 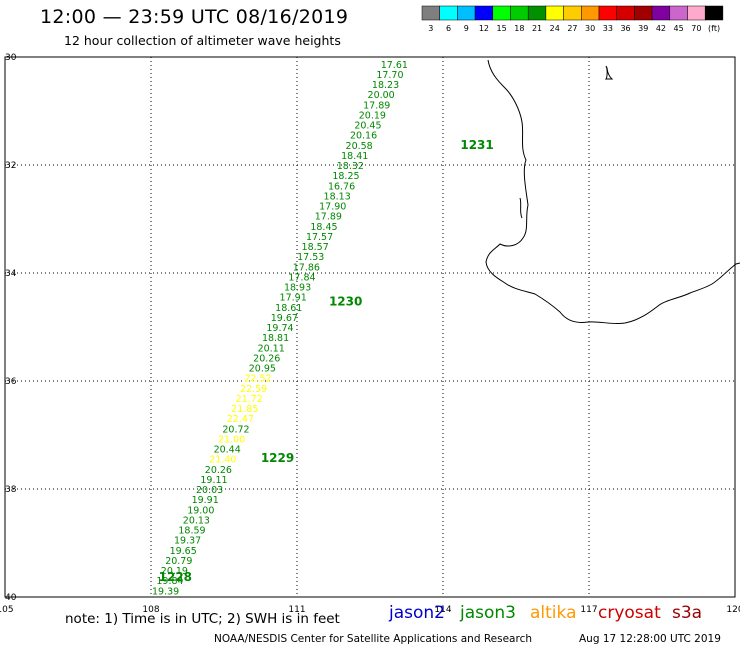 What do you see at coordinates (696, 28) in the screenshot?
I see `scale-label: 70` at bounding box center [696, 28].